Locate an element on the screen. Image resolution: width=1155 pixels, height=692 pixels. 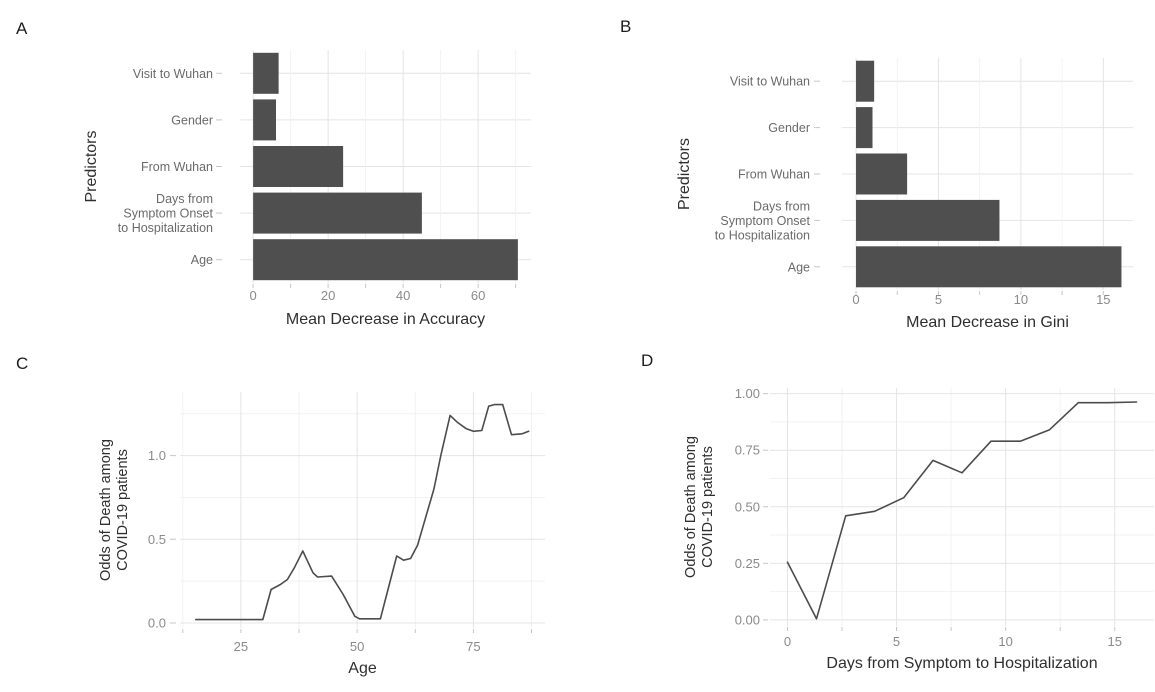
svg-text: 0.5 is located at coordinates (157, 539).